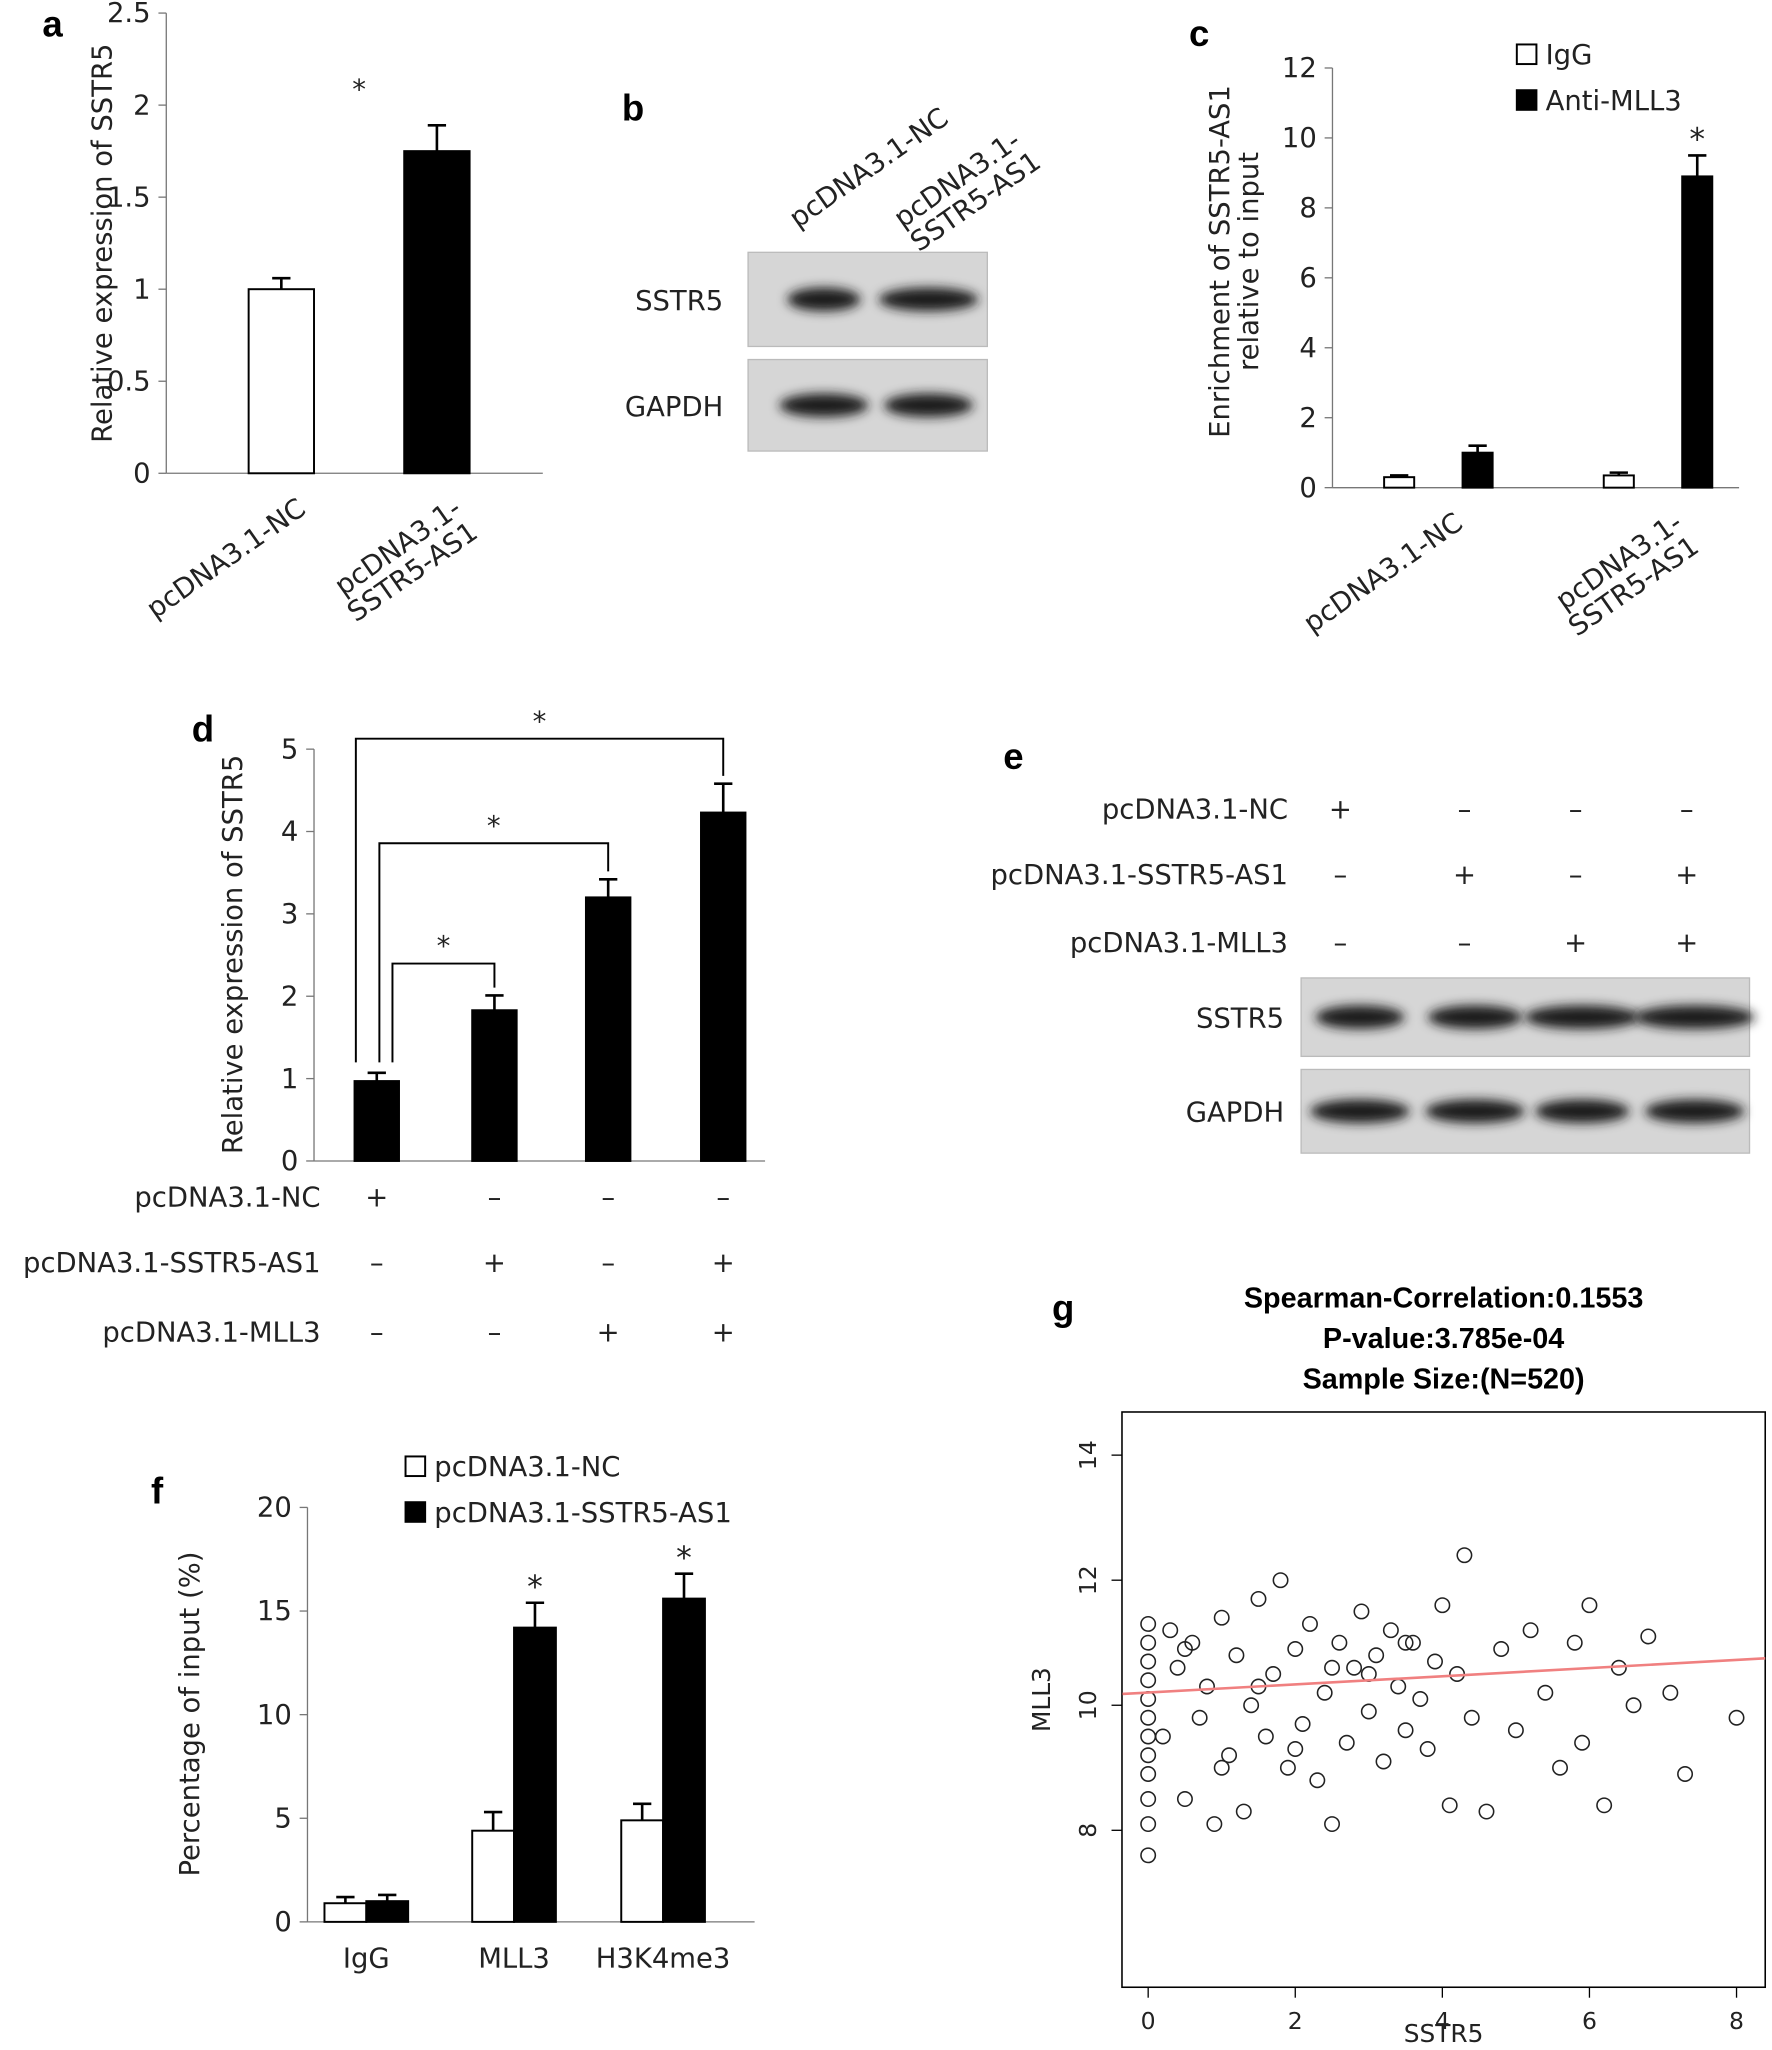  What do you see at coordinates (366, 1959) in the screenshot?
I see `x-tick-label: IgG` at bounding box center [366, 1959].